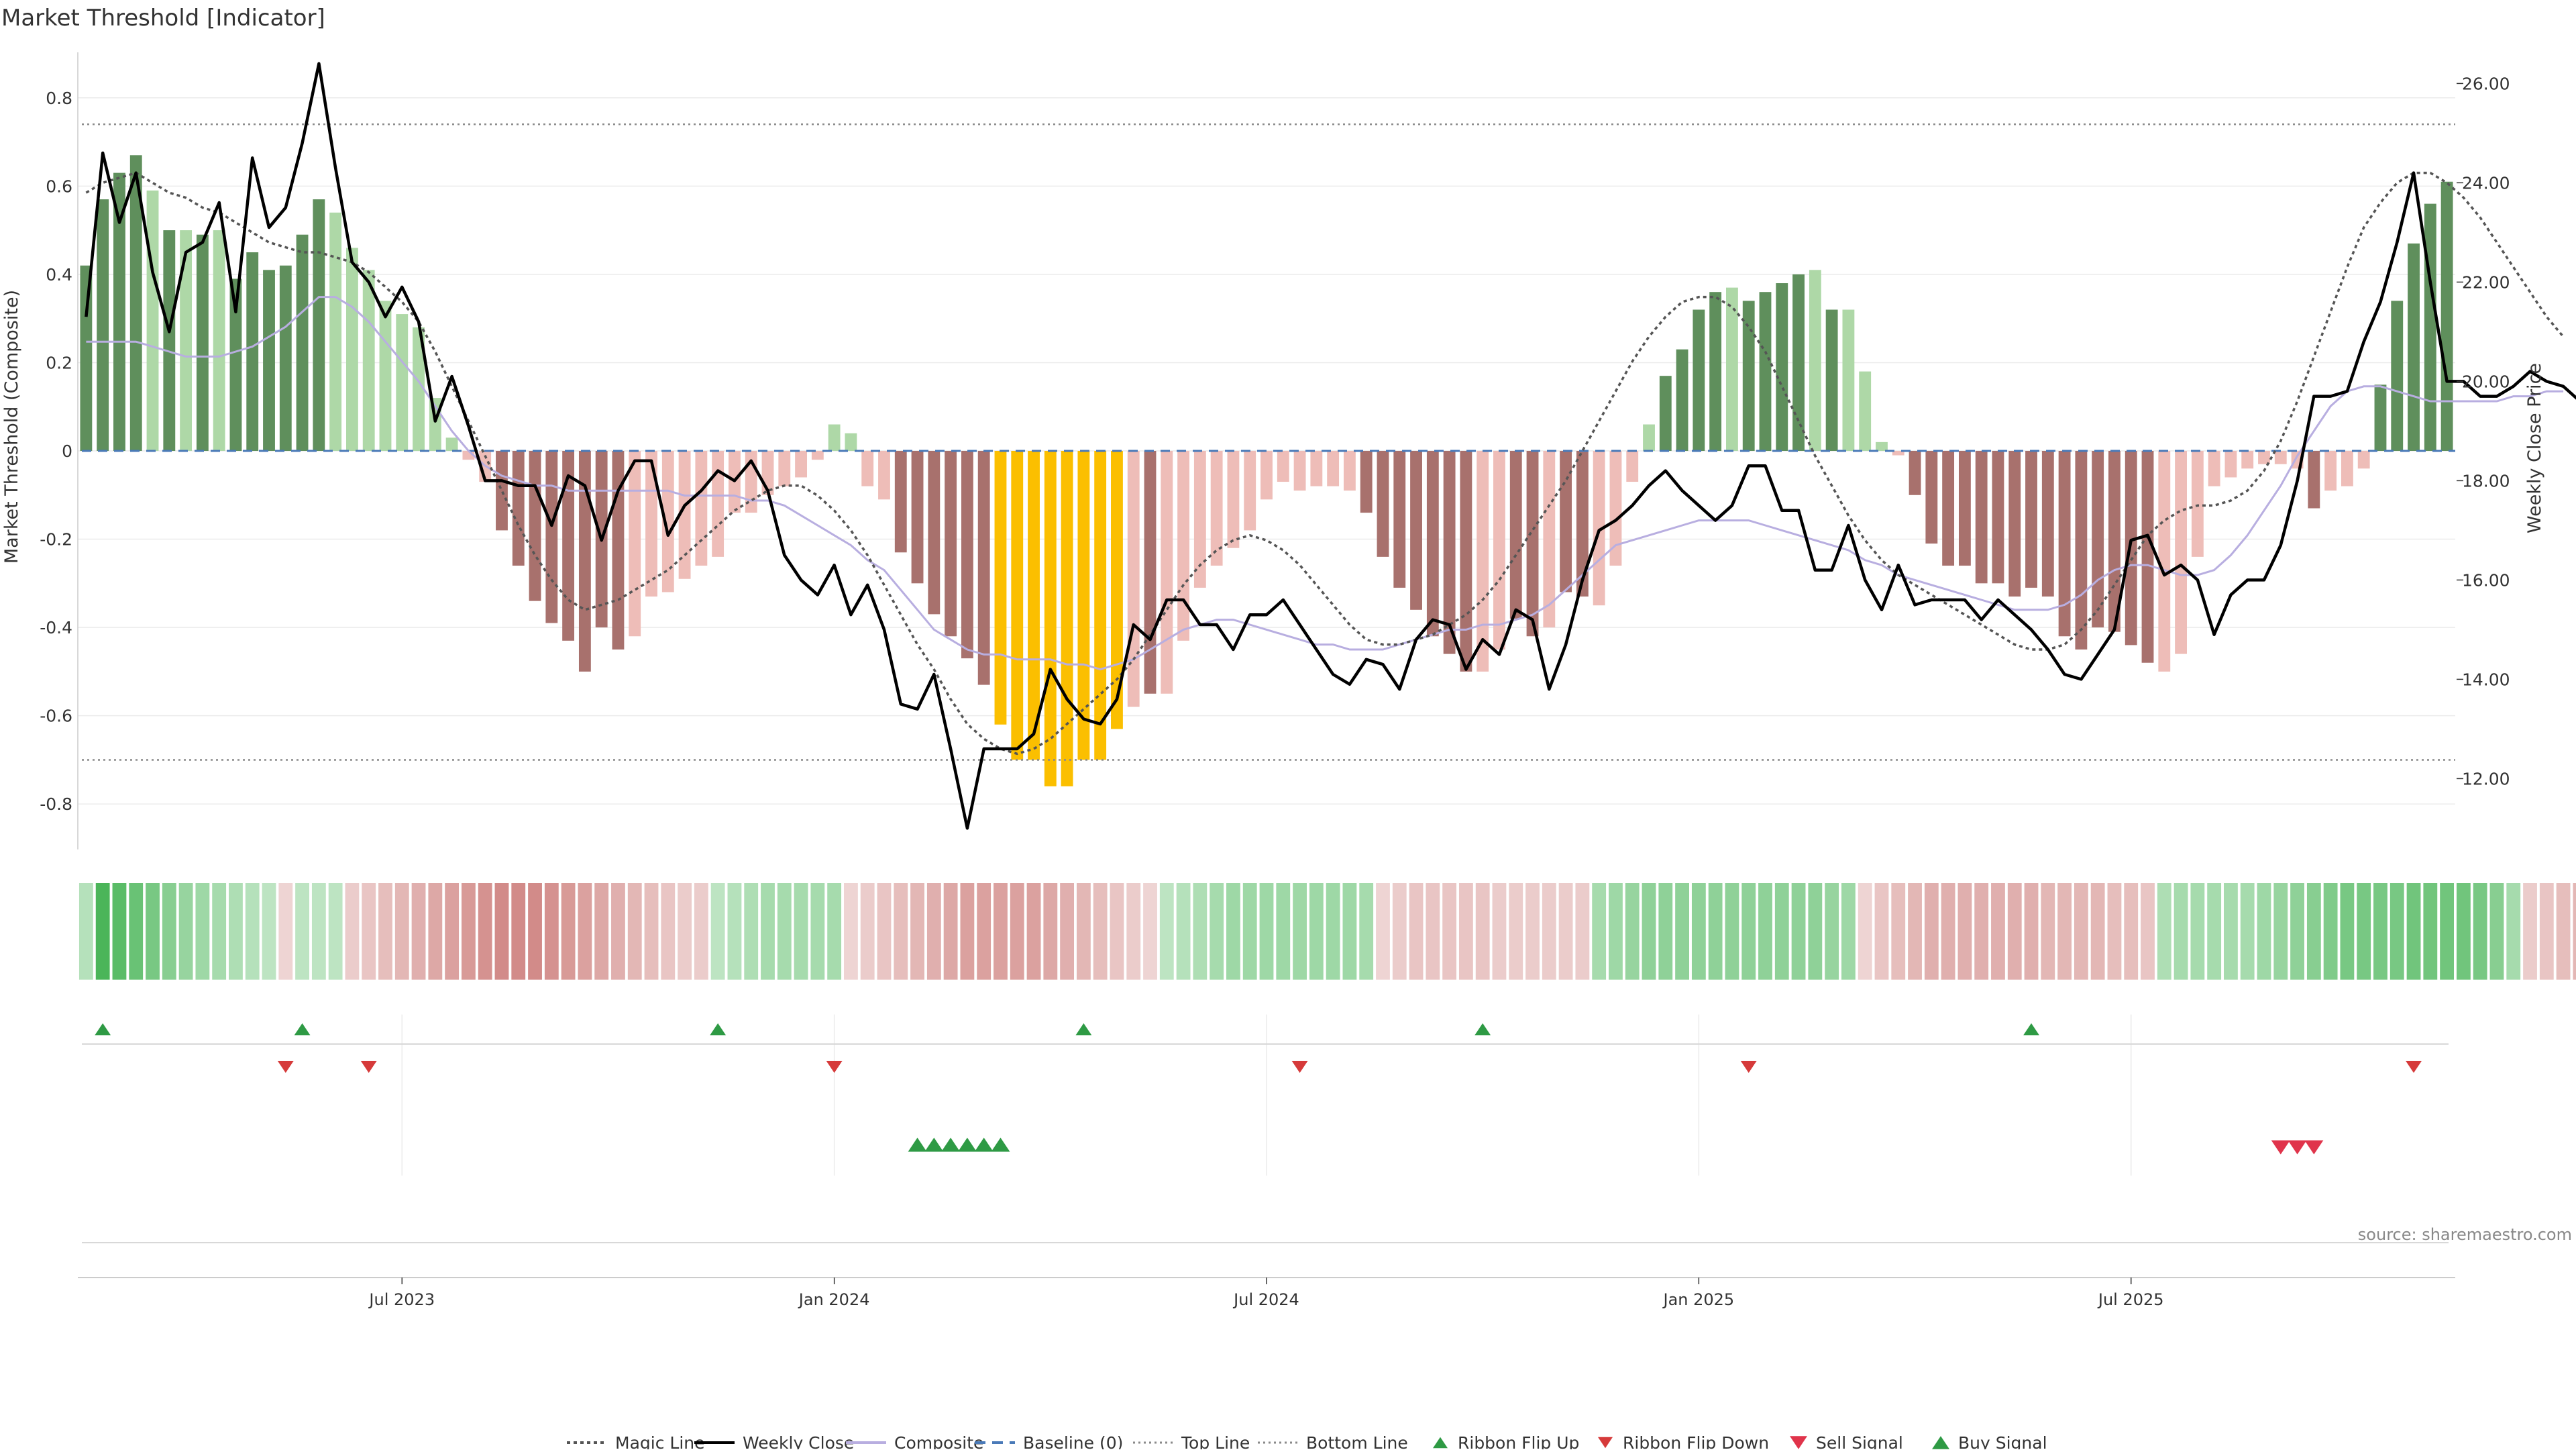 The height and width of the screenshot is (1452, 2576). Describe the element at coordinates (798, 1441) in the screenshot. I see `legend-label: Weekly Close` at that location.